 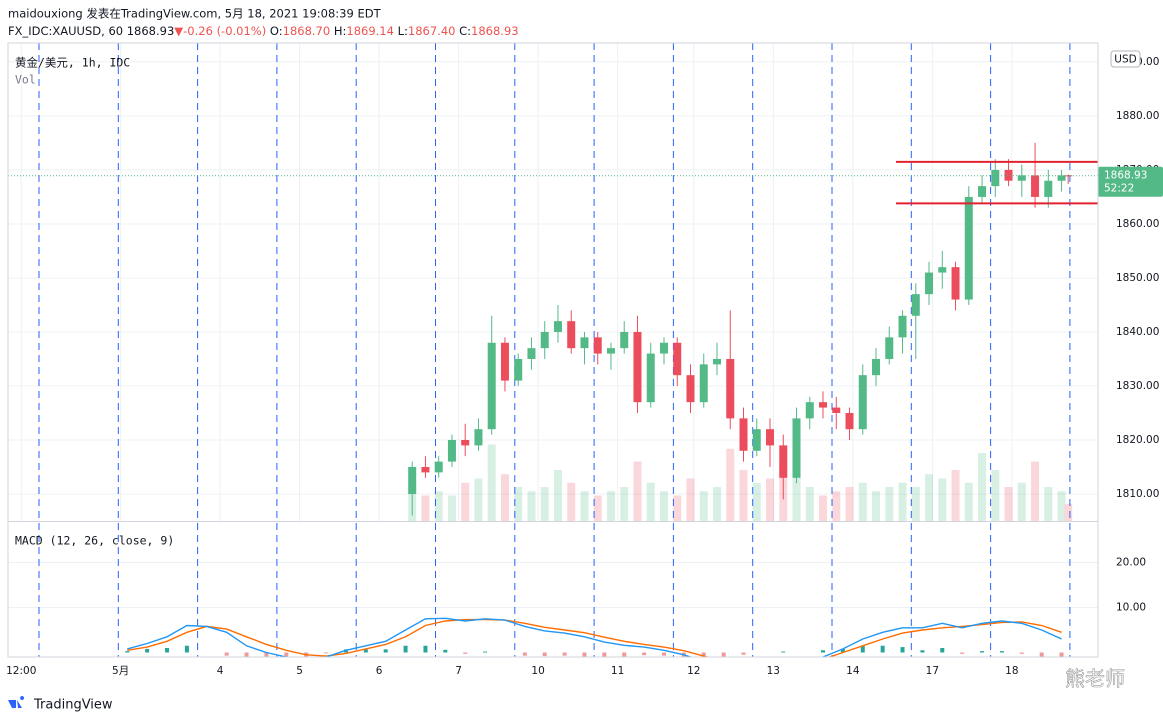 I want to click on x-tick-label: 14, so click(x=853, y=671).